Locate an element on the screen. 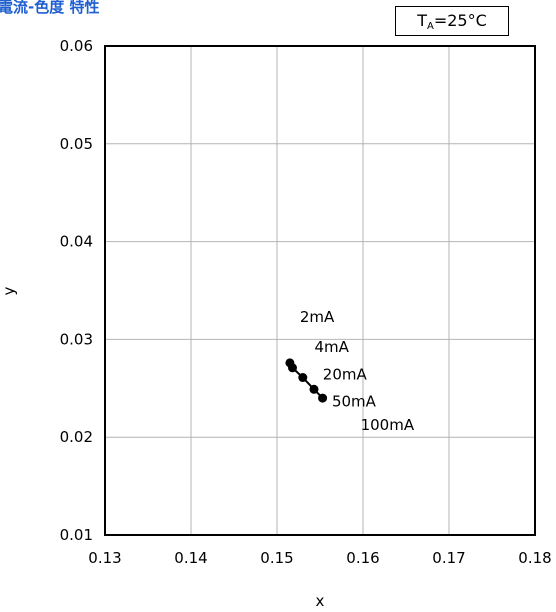 The image size is (556, 612). annotation-2mA: 2mA is located at coordinates (317, 317).